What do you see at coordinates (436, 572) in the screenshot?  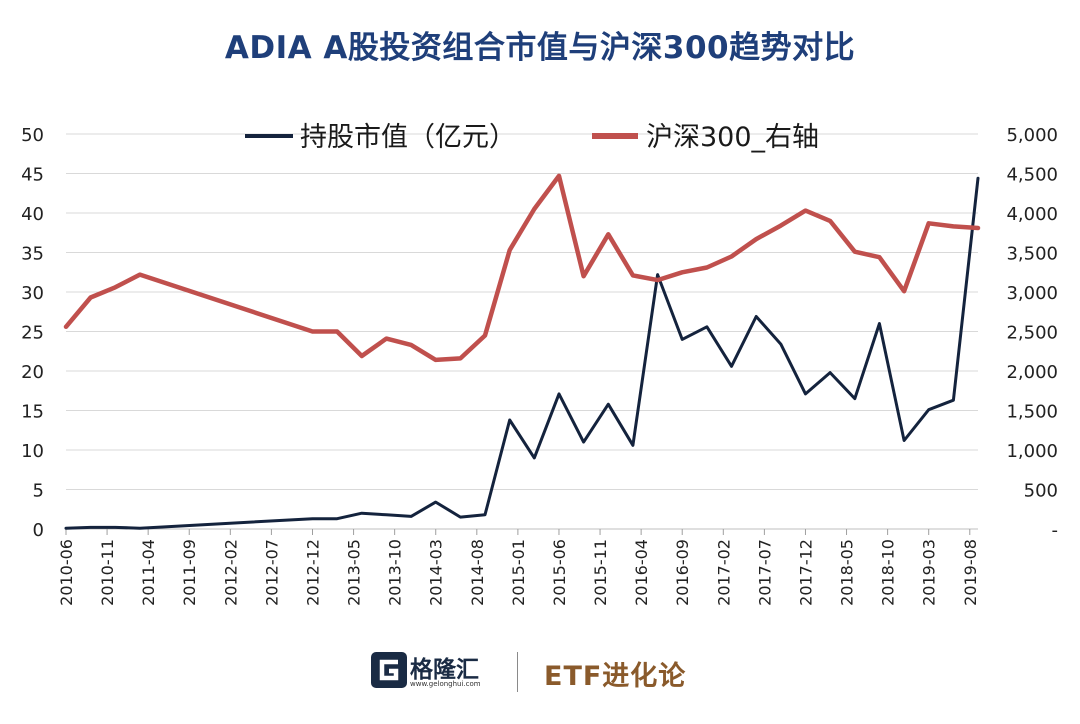 I see `x-tick-label: 2014-03` at bounding box center [436, 572].